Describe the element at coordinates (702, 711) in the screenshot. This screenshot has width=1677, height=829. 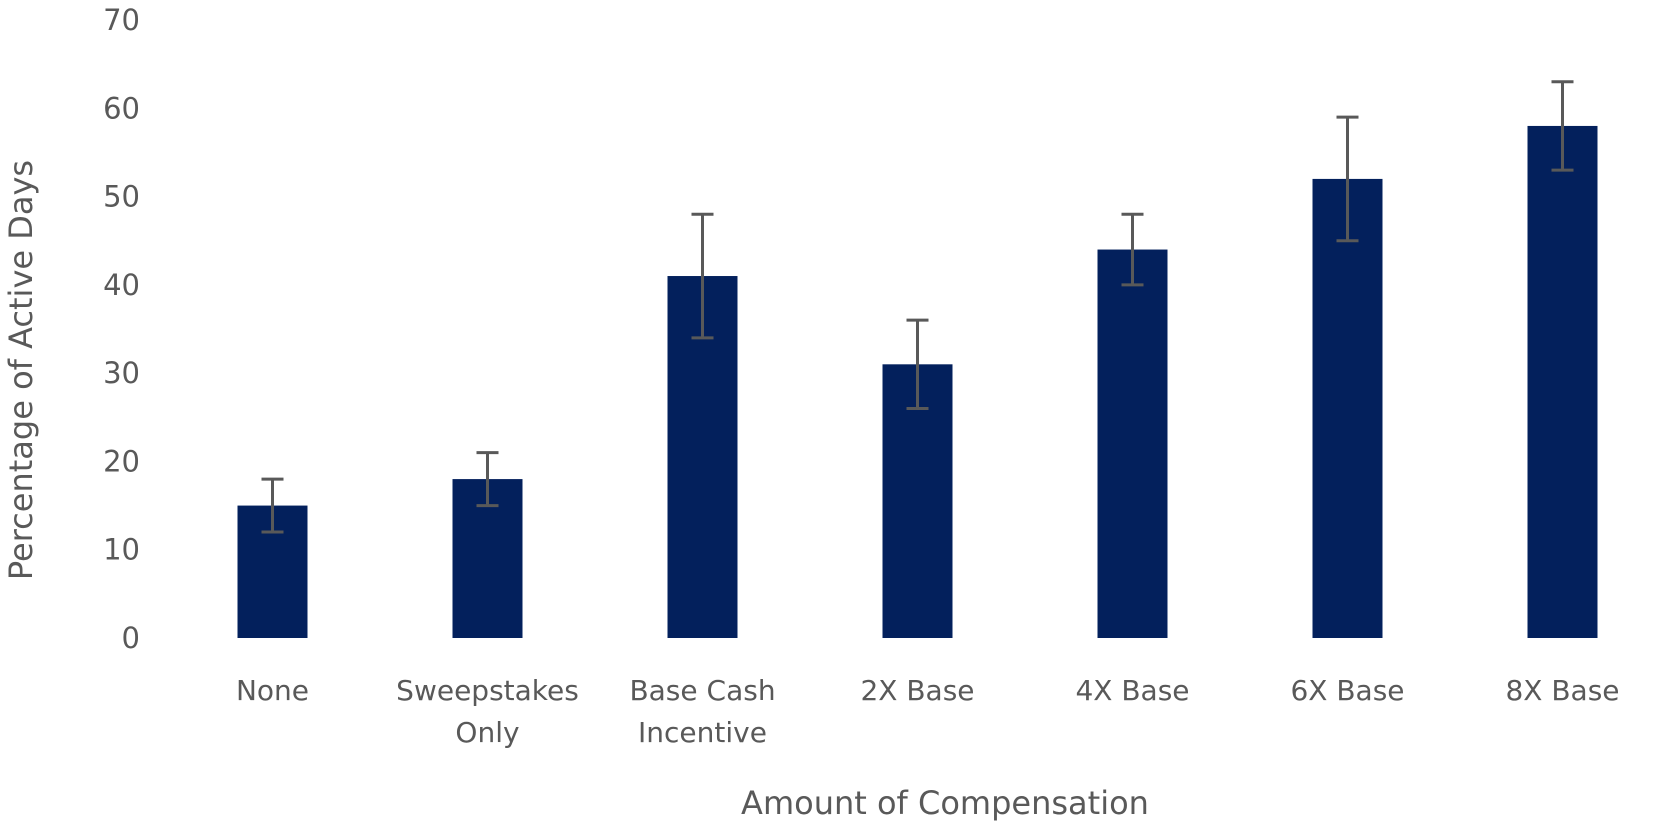
I see `x-tick-label: Base Cash Incentive` at that location.